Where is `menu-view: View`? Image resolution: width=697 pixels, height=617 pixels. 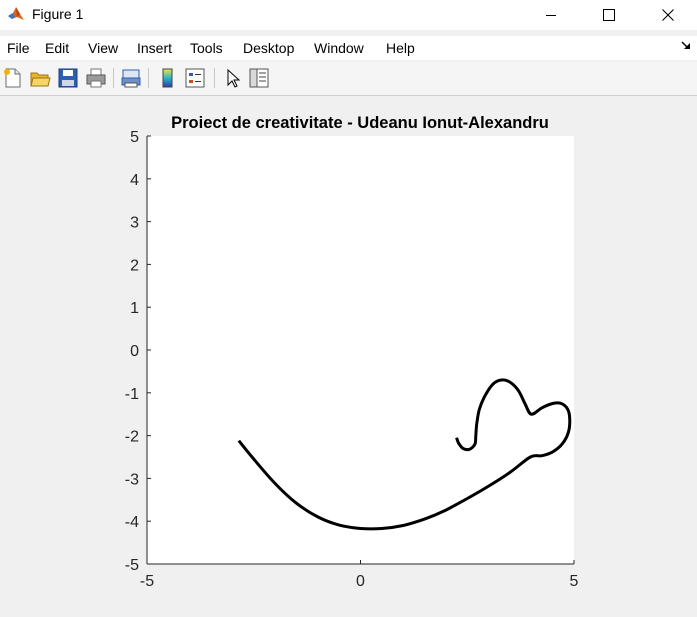
menu-view: View is located at coordinates (103, 48).